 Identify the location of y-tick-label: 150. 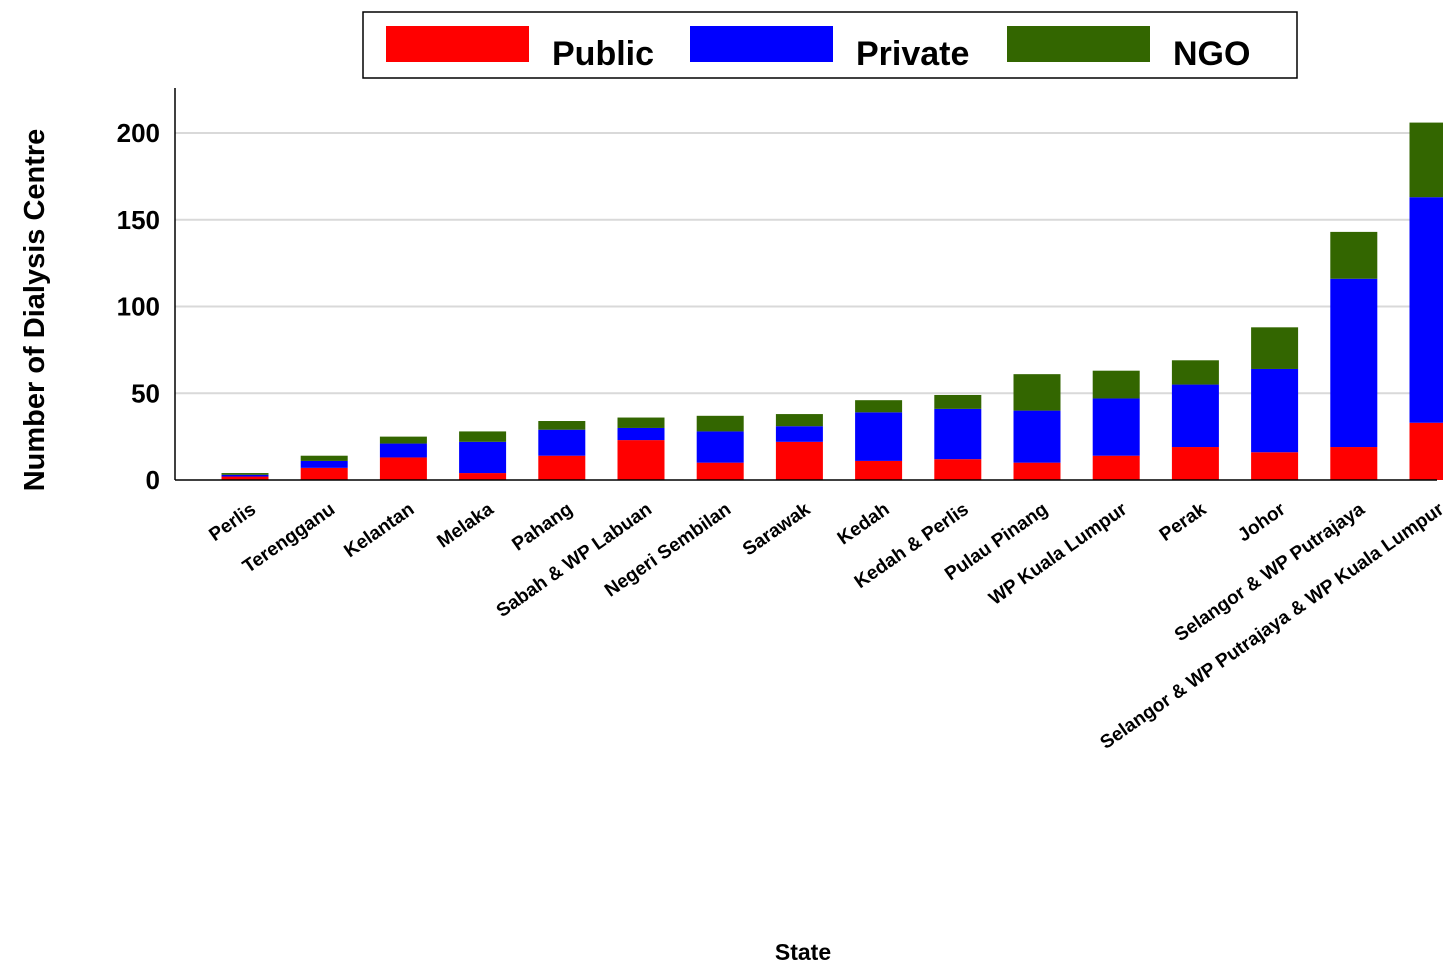
(138, 220).